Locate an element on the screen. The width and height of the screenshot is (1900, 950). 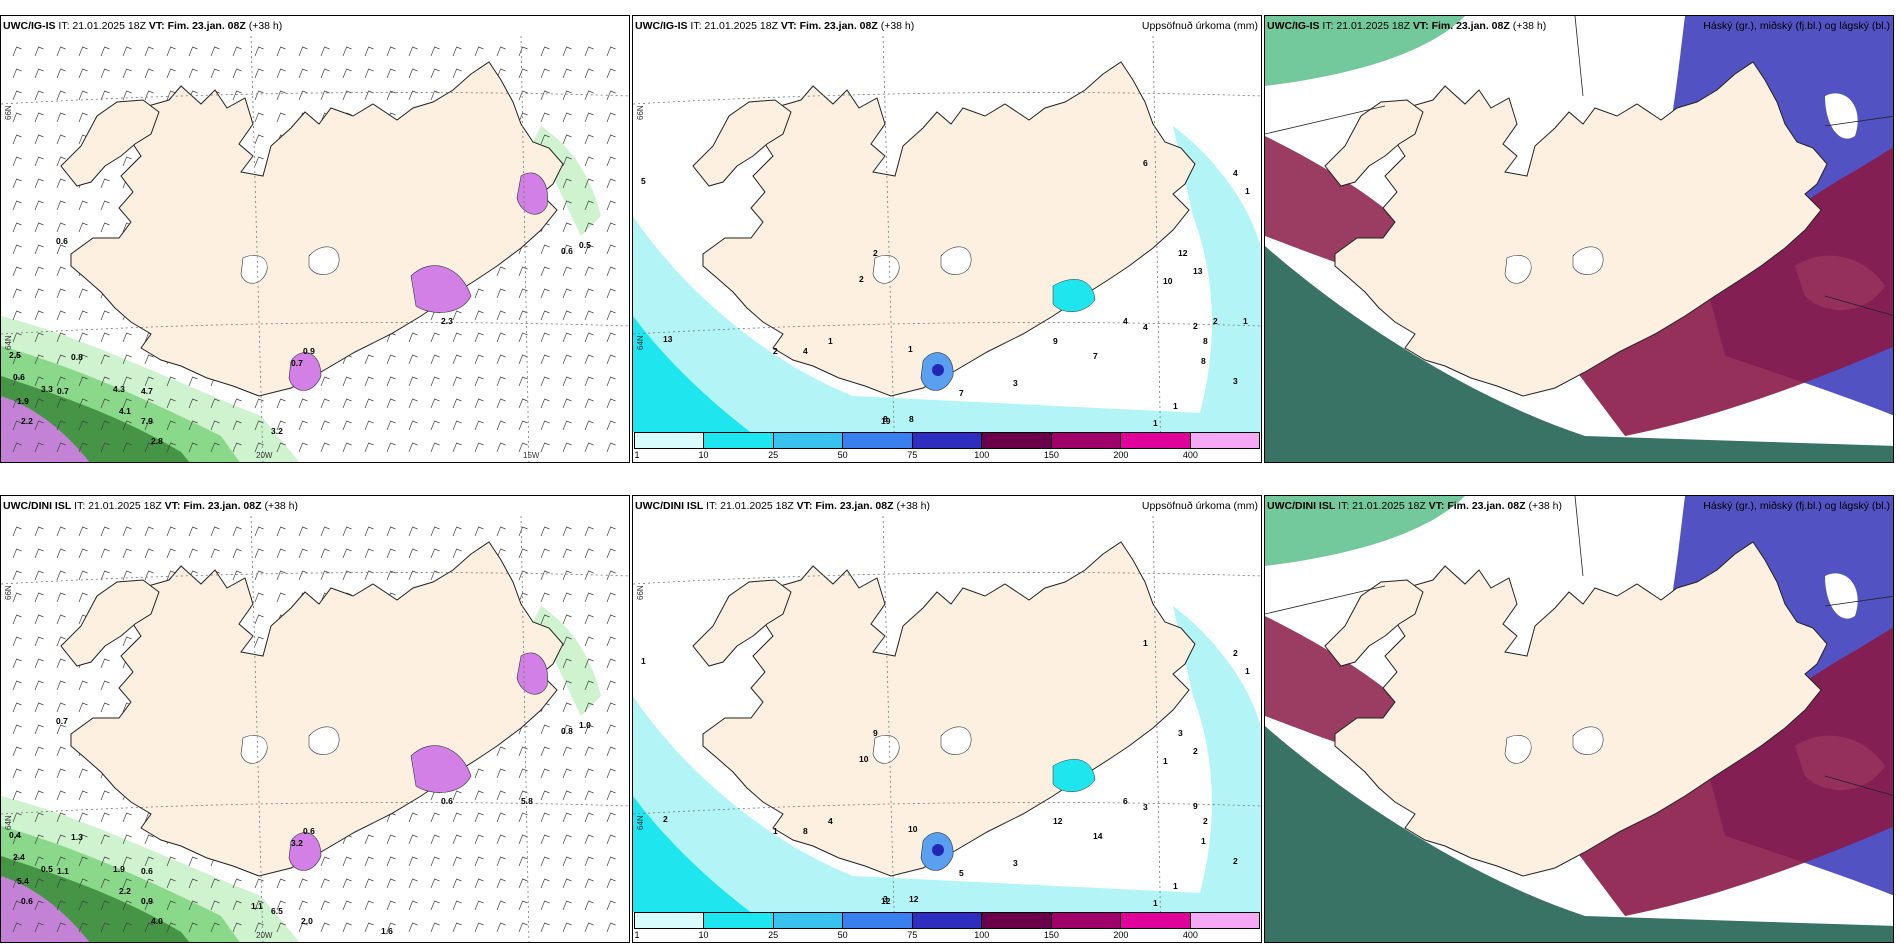
value-label: 0.8 is located at coordinates (77, 357).